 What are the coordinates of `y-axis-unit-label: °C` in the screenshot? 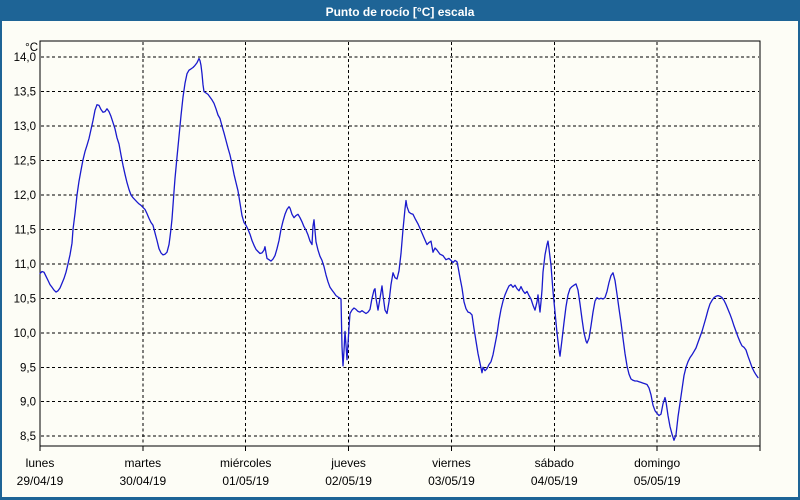 It's located at (31, 48).